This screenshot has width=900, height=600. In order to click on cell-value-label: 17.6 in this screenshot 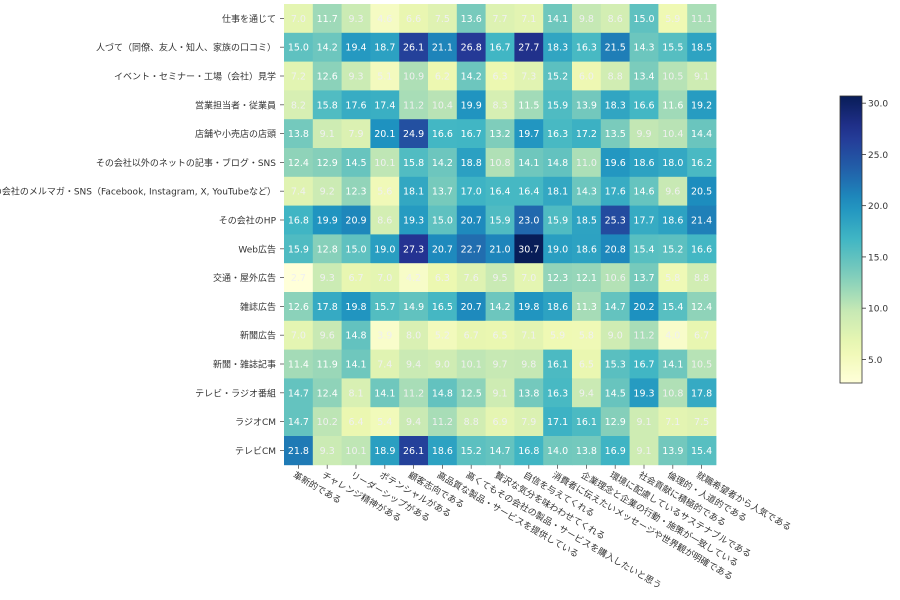, I will do `click(355, 105)`.